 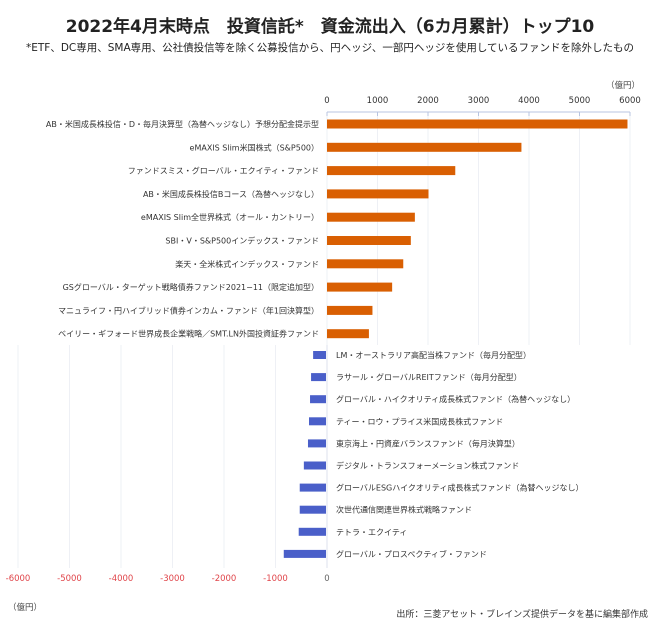 I want to click on inflow-category-label: GSグローバル・ターゲット戦略債券ファンド2021−11（限定追加型）, so click(x=191, y=287).